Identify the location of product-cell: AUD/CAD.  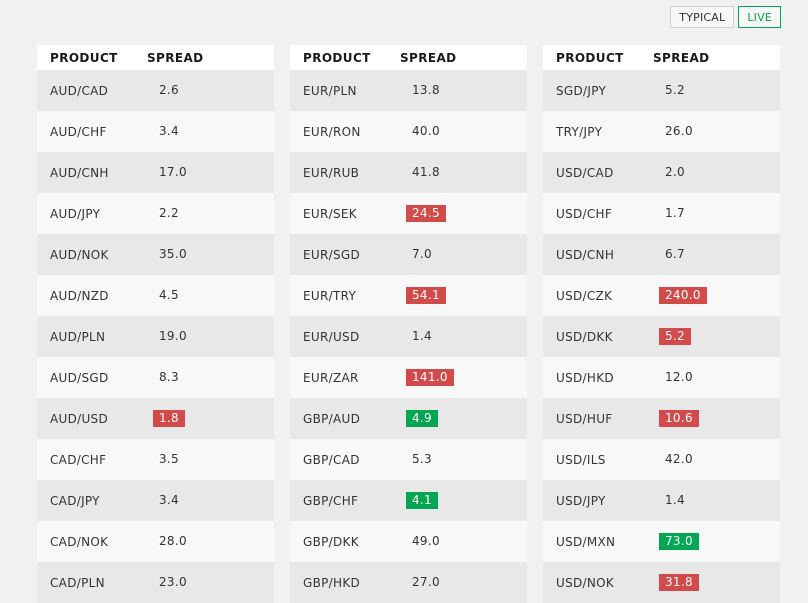
(79, 90).